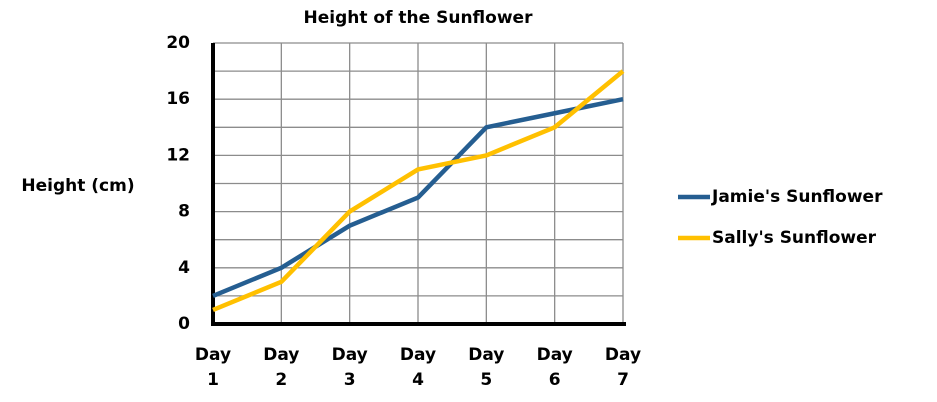 This screenshot has height=402, width=937. I want to click on chart-title: Height of the Sunflower, so click(419, 18).